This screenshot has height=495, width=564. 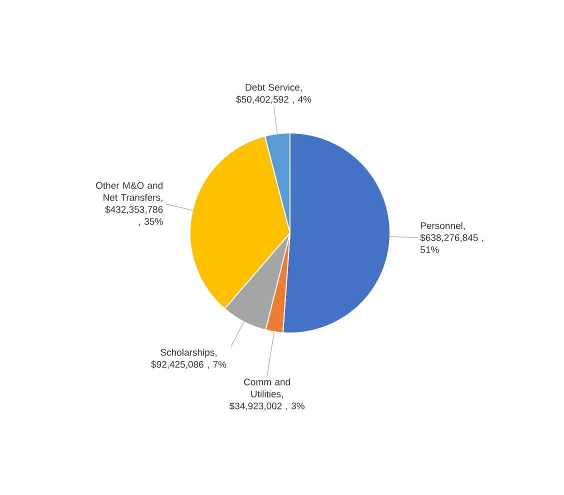 What do you see at coordinates (134, 213) in the screenshot?
I see `data-label: , $432,353,786 , 35%` at bounding box center [134, 213].